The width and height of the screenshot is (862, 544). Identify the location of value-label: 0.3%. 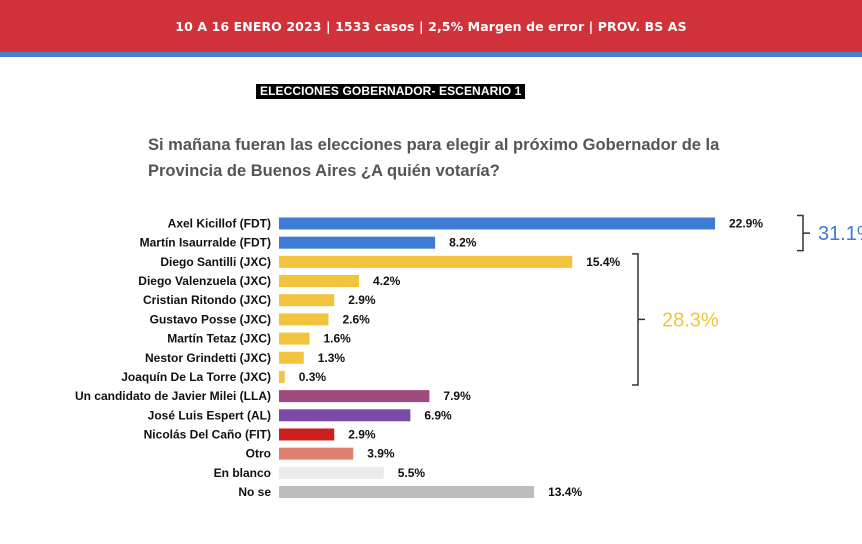
(313, 377).